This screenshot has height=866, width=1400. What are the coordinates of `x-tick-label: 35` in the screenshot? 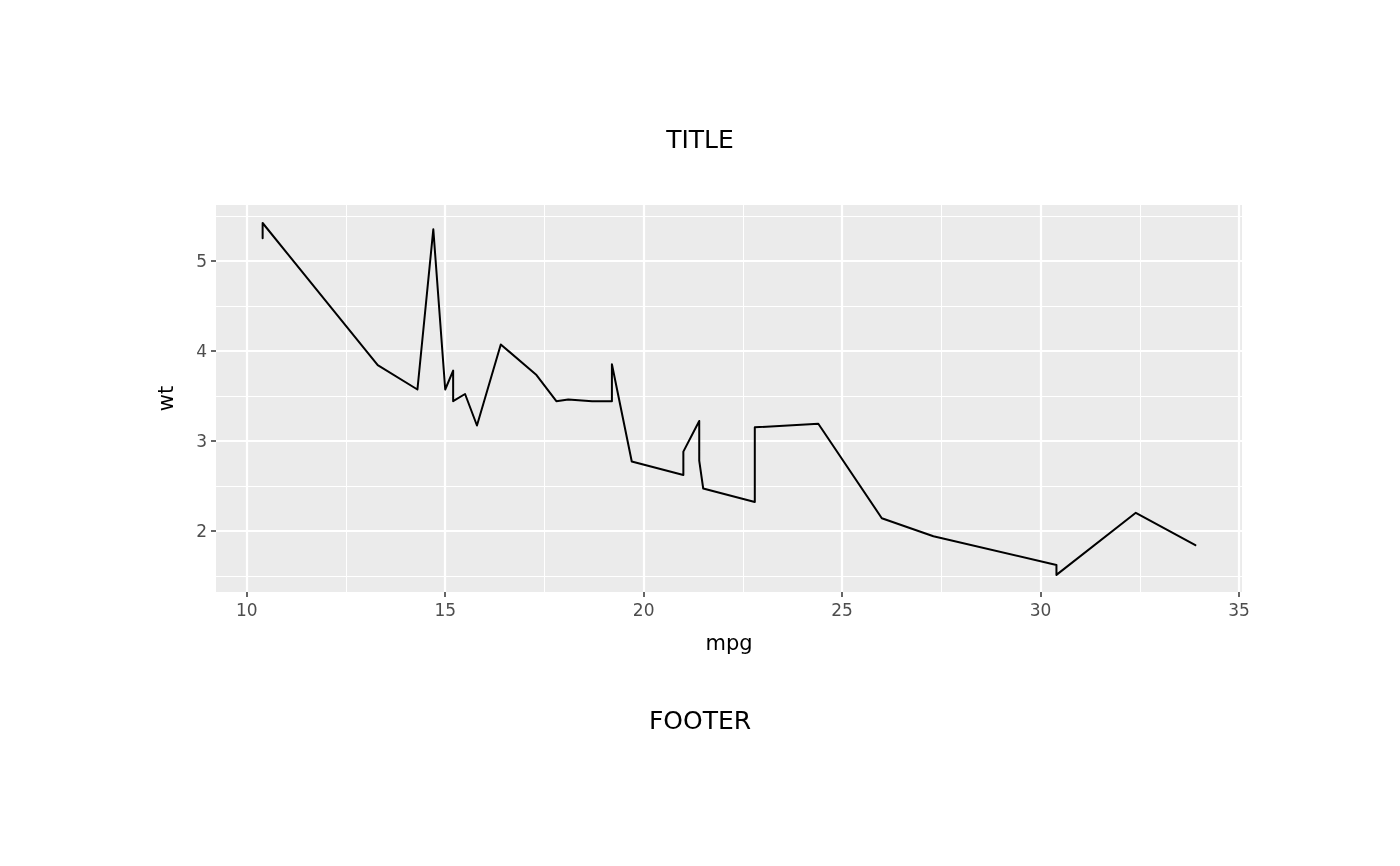 It's located at (1239, 609).